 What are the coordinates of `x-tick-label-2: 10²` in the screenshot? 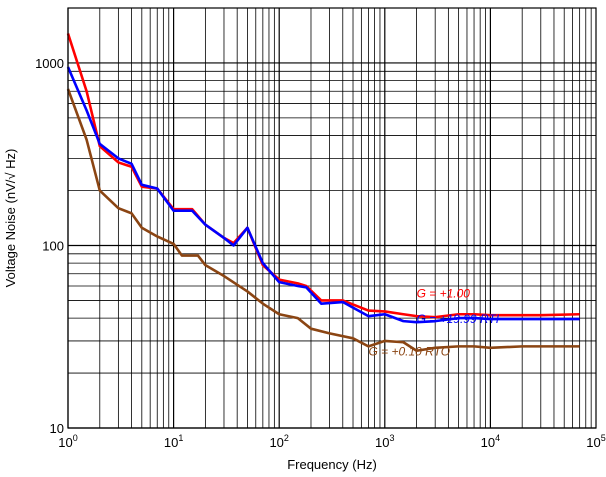 It's located at (278, 441).